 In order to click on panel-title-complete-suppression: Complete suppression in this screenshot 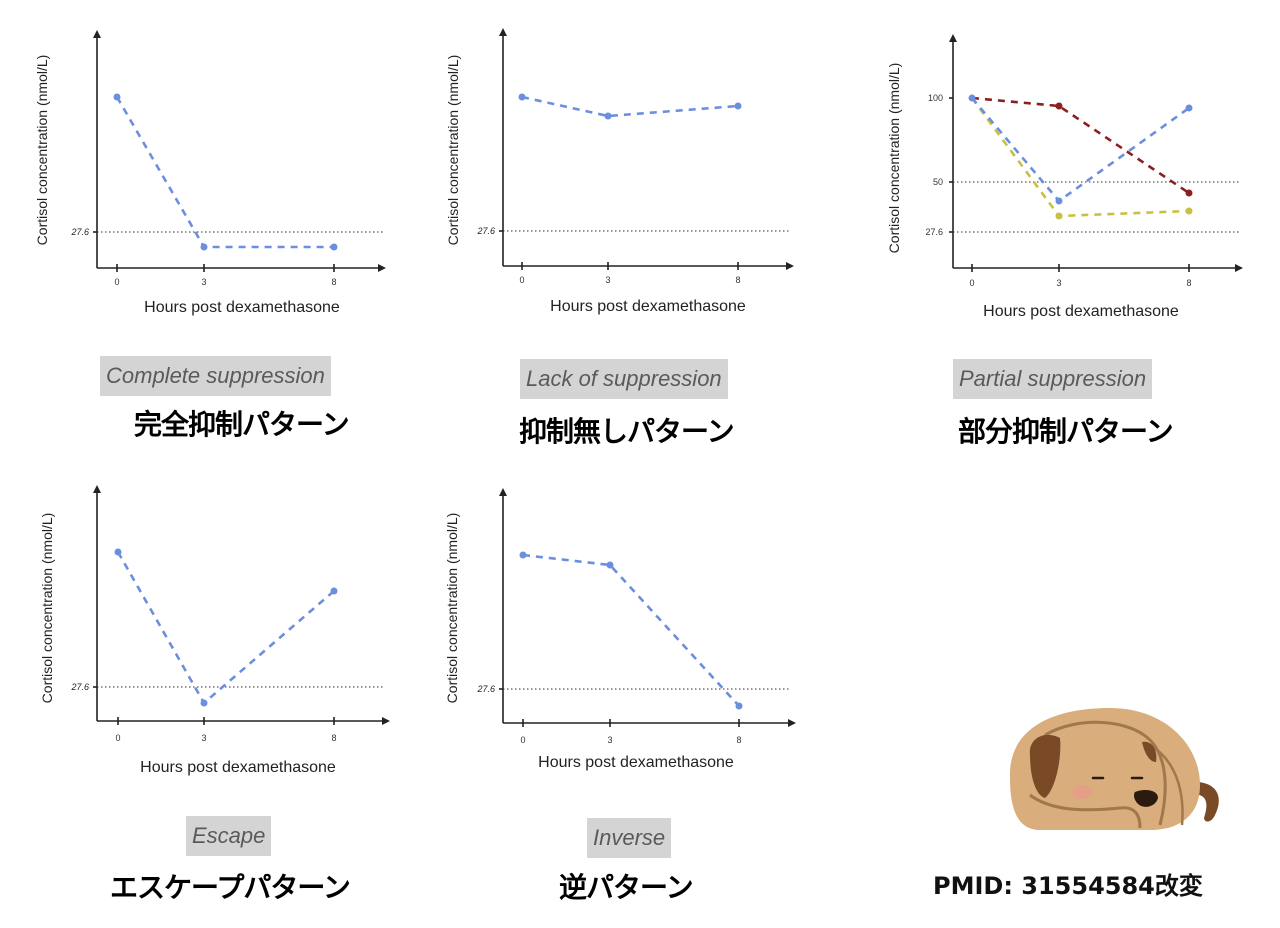, I will do `click(215, 376)`.